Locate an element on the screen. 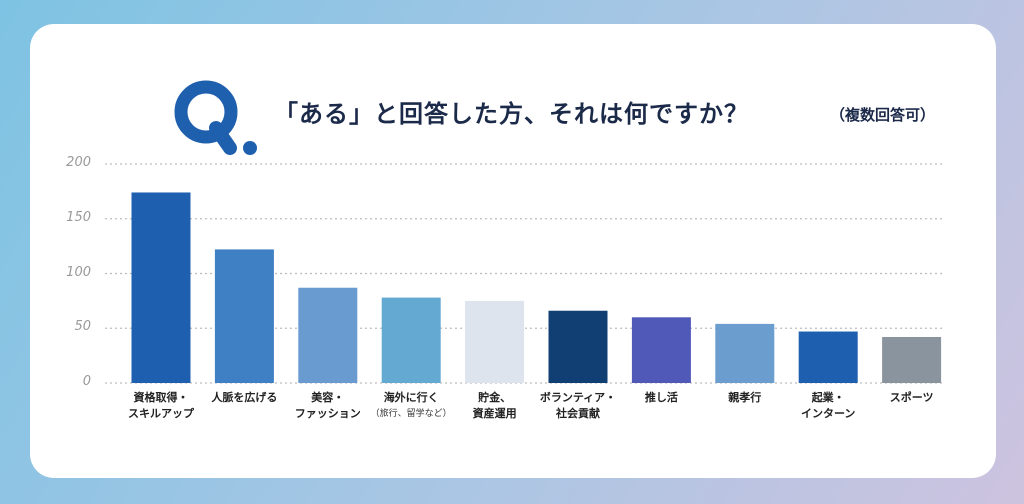 The height and width of the screenshot is (504, 1024). x-tick-label-line1: スポーツ is located at coordinates (911, 397).